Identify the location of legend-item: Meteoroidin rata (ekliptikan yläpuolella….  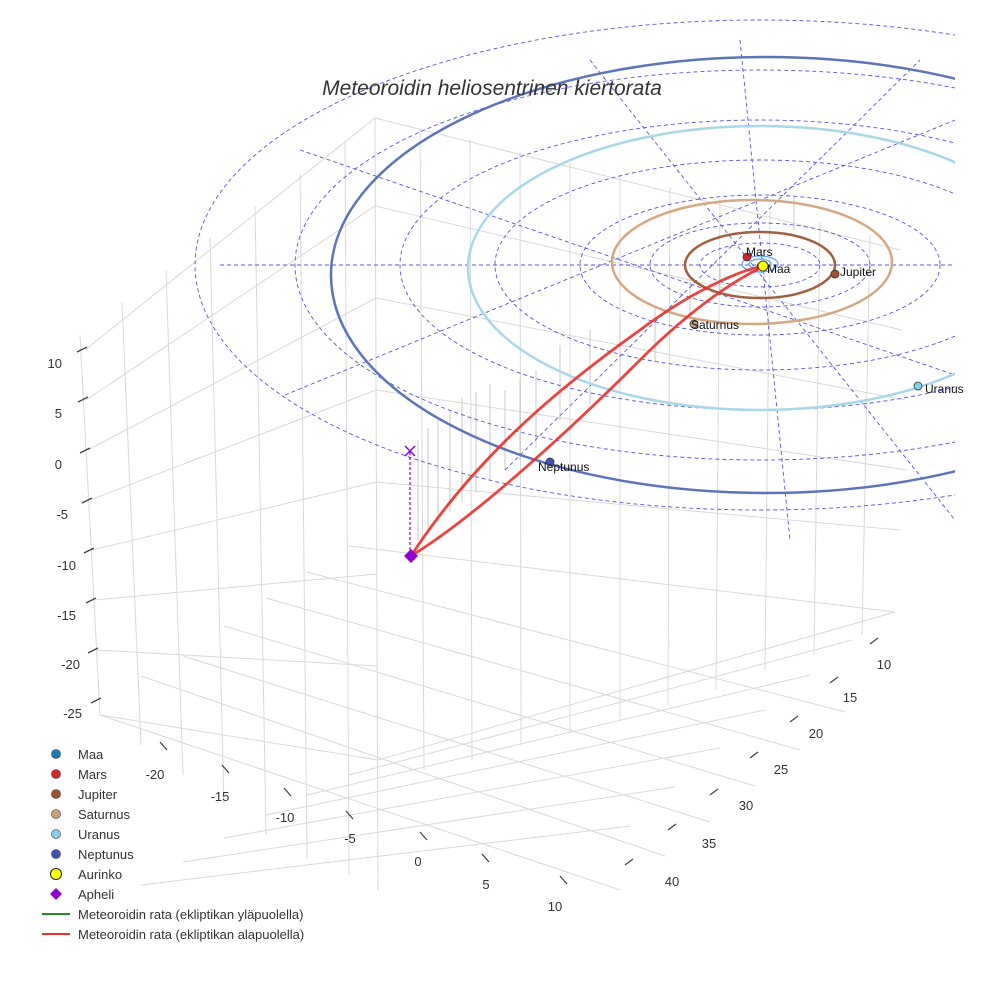
(203, 914).